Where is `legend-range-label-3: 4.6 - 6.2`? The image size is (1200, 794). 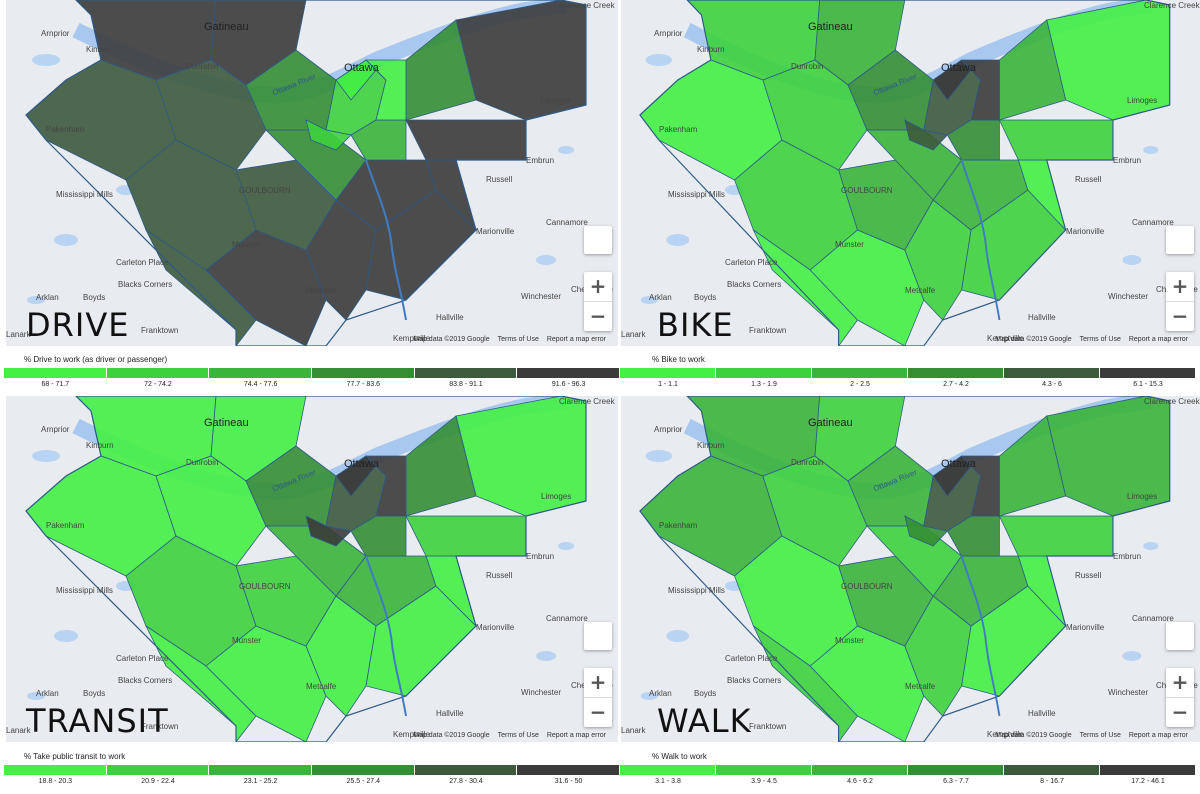
legend-range-label-3: 4.6 - 6.2 is located at coordinates (860, 781).